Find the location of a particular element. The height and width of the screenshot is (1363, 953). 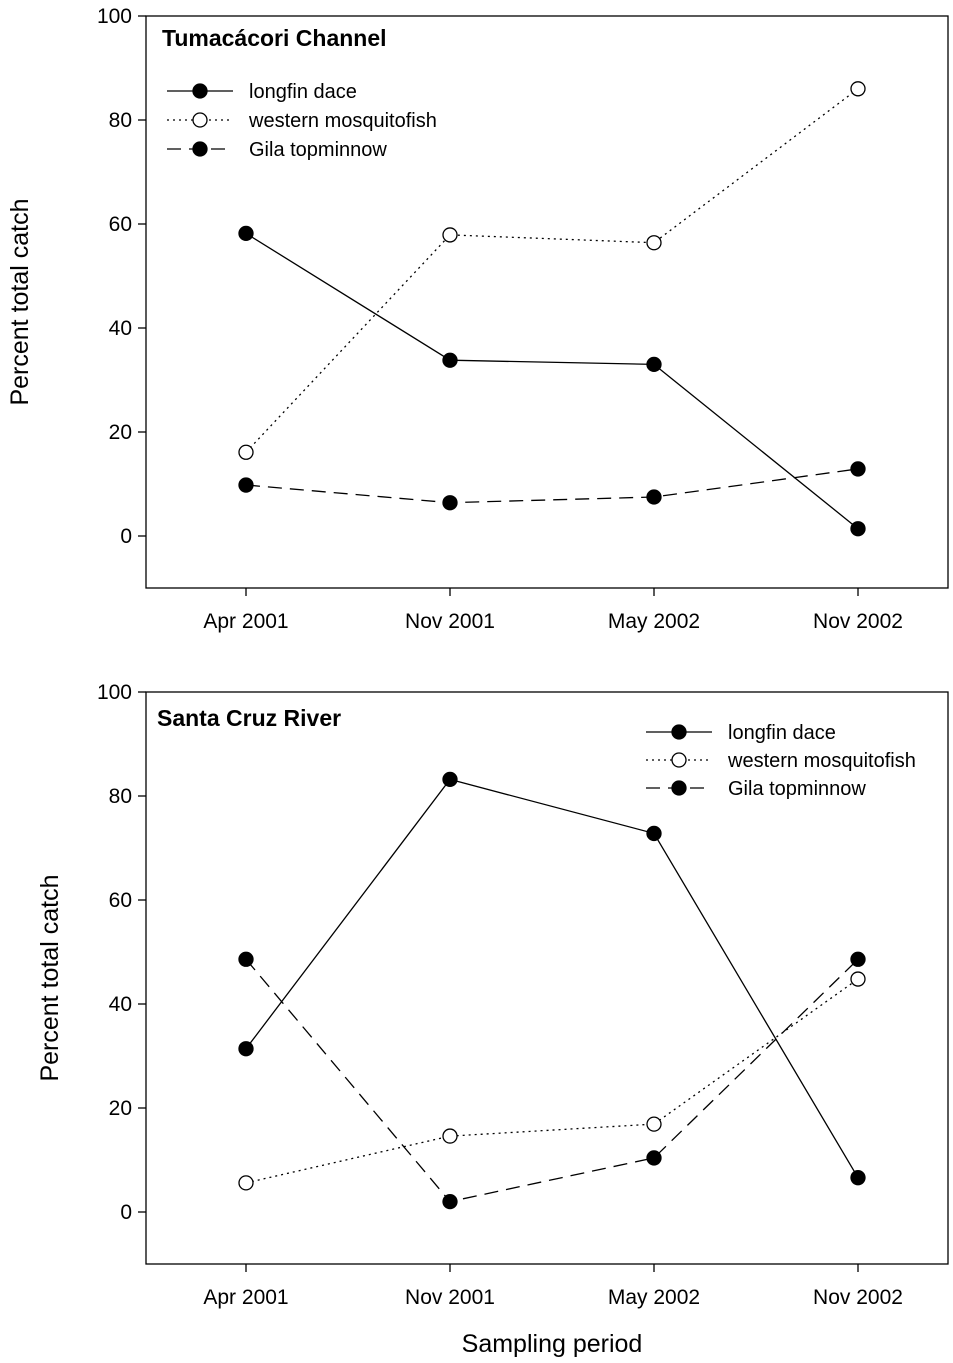

x-axis-title: Sampling period is located at coordinates (552, 1344).